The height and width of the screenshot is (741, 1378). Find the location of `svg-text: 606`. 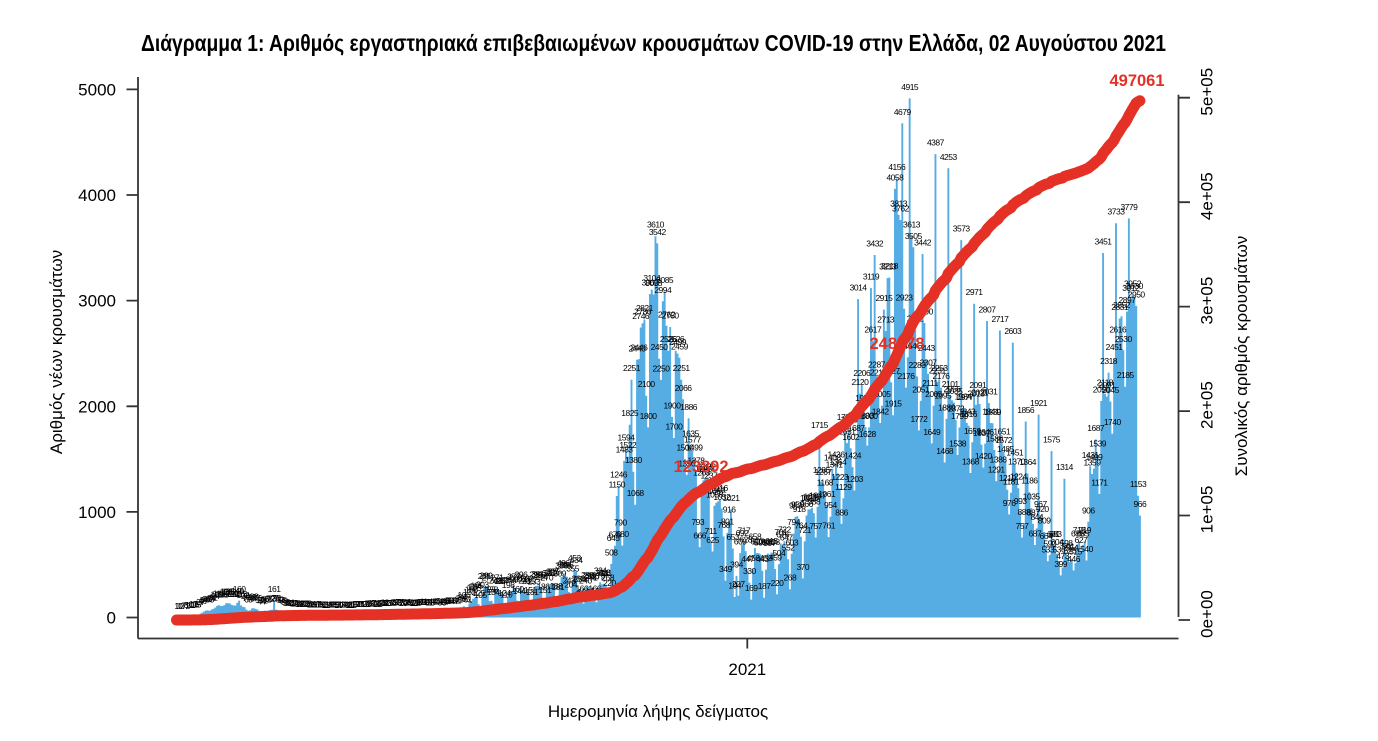

svg-text: 606 is located at coordinates (767, 542).